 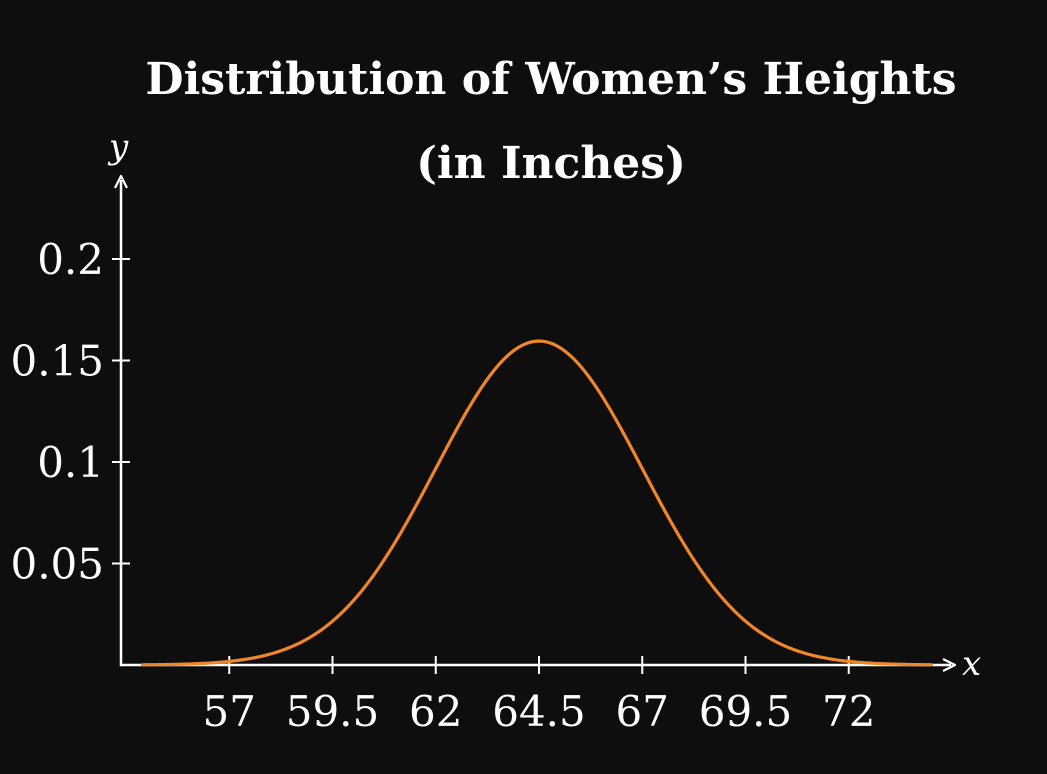 I want to click on x-tick-label: 59.5, so click(x=333, y=711).